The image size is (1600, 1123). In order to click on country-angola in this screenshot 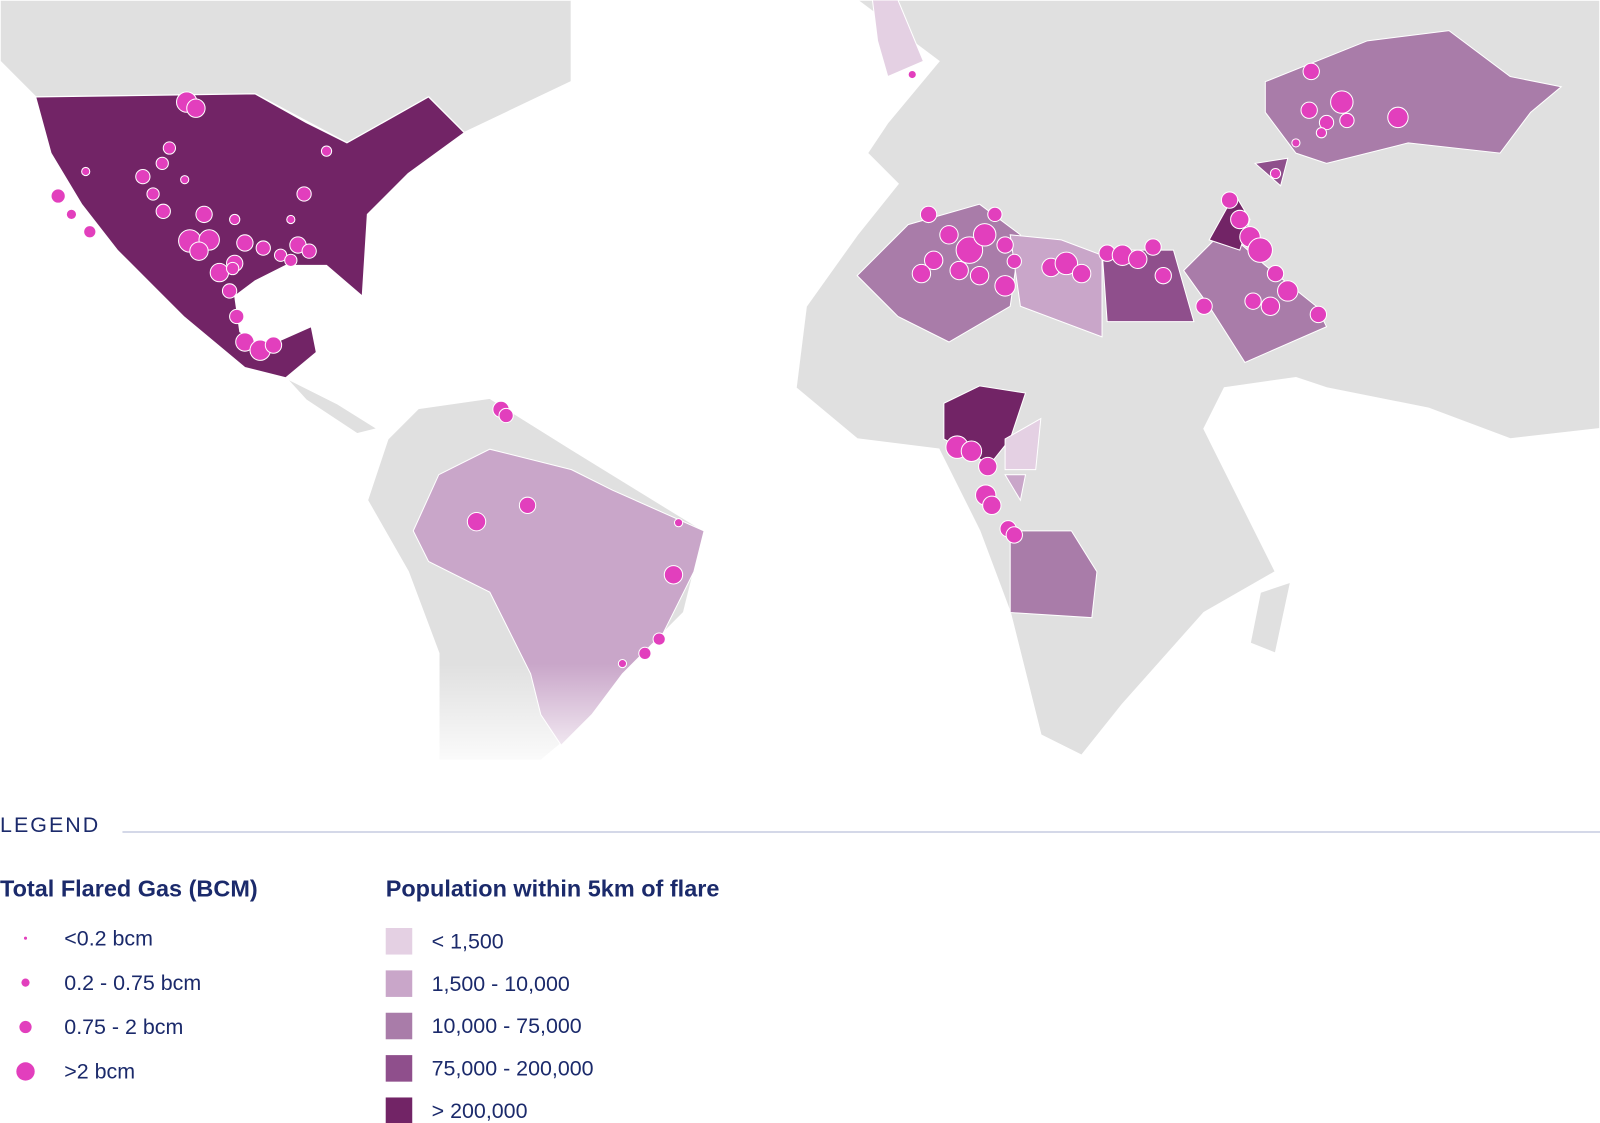, I will do `click(1053, 574)`.